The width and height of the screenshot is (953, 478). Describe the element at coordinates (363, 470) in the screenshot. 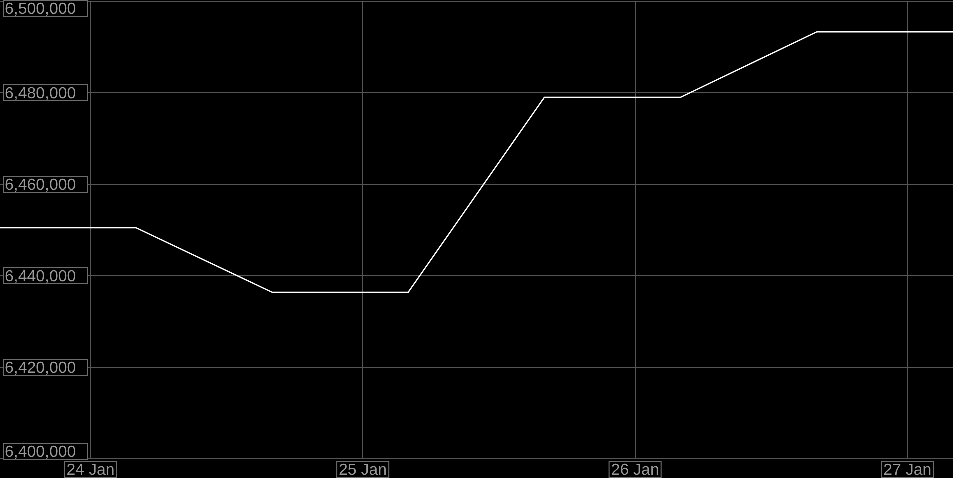

I see `x-tick-label: 25 Jan` at that location.